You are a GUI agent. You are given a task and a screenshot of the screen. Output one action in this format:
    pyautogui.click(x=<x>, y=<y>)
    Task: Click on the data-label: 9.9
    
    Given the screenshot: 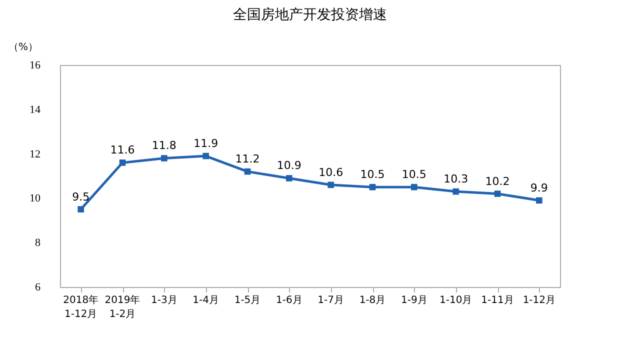 What is the action you would take?
    pyautogui.click(x=539, y=187)
    